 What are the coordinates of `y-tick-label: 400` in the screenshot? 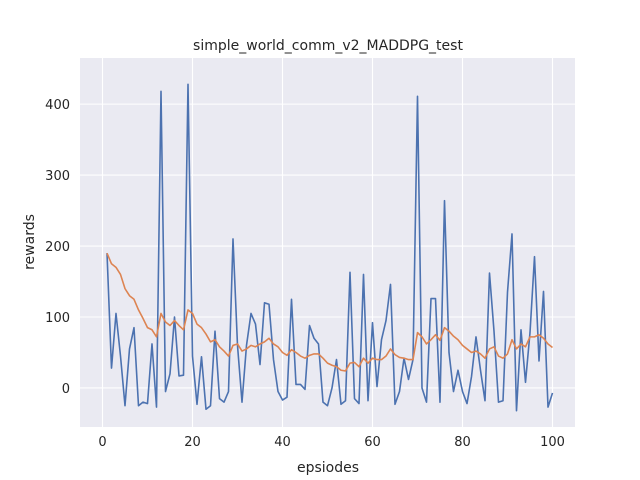 It's located at (57, 105).